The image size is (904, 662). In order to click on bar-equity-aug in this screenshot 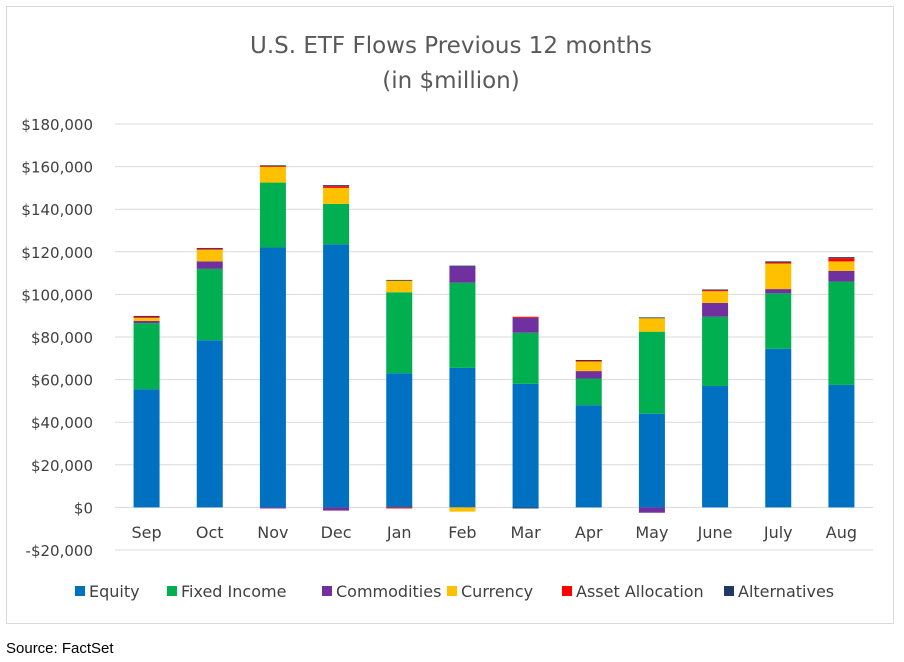, I will do `click(841, 446)`.